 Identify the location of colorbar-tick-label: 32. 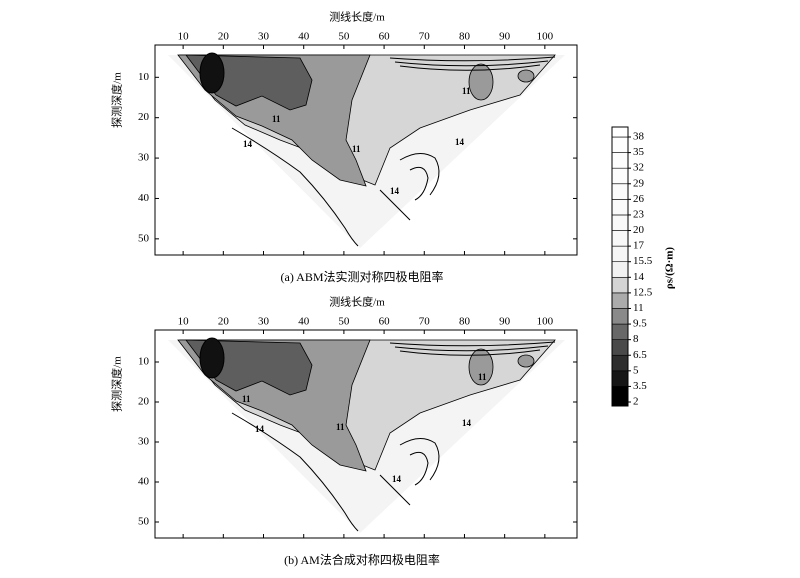
(638, 168).